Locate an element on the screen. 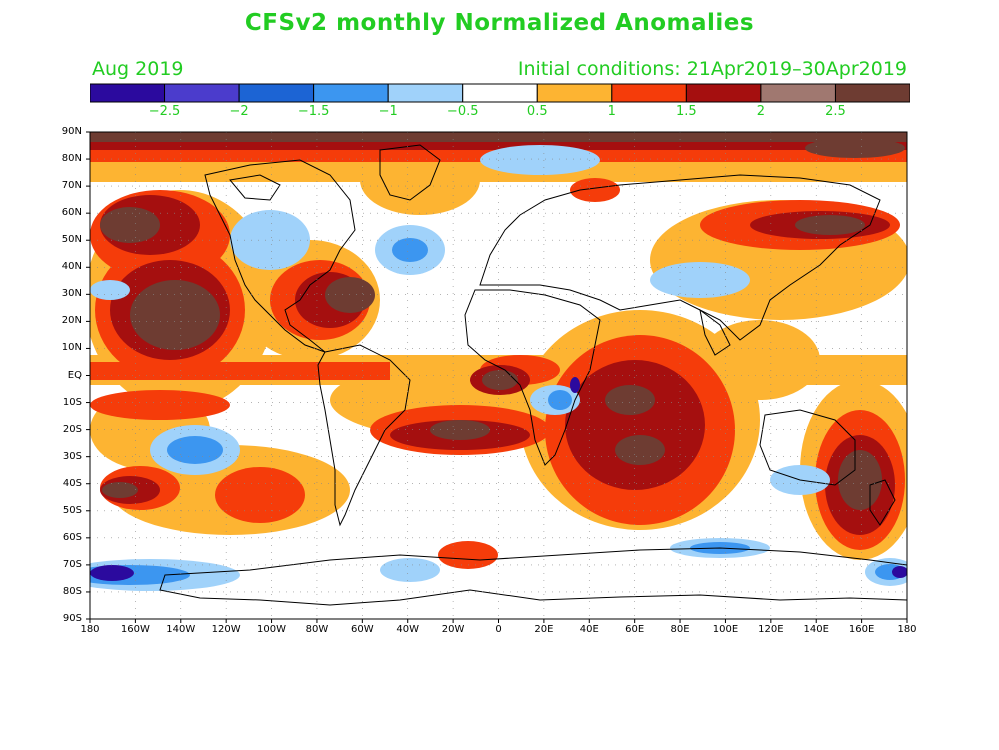  latitude-label: EQ is located at coordinates (74, 375).